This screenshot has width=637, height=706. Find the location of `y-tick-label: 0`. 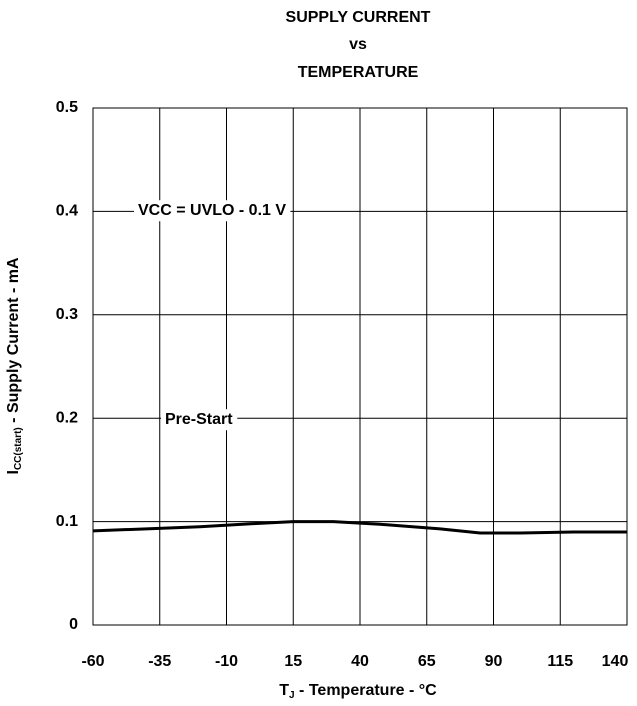

y-tick-label: 0 is located at coordinates (73, 624).